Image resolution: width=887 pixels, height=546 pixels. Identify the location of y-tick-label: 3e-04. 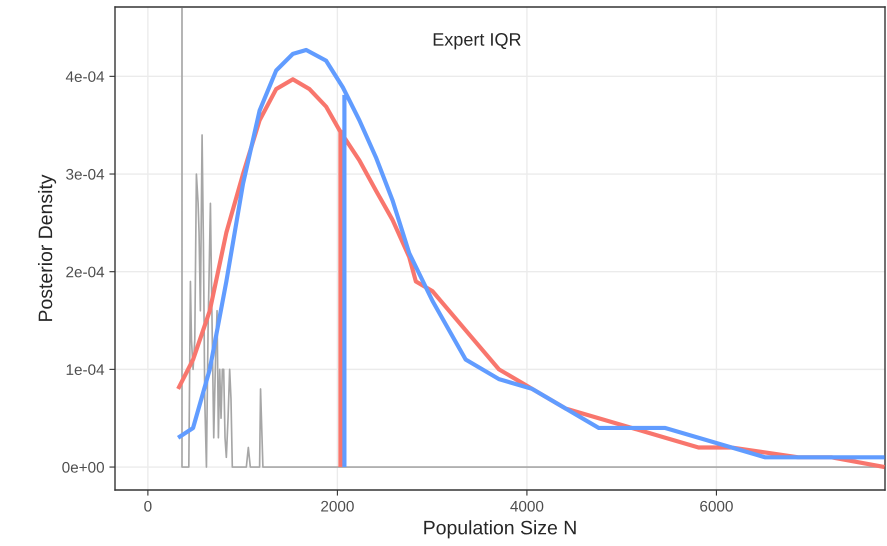
(85, 174).